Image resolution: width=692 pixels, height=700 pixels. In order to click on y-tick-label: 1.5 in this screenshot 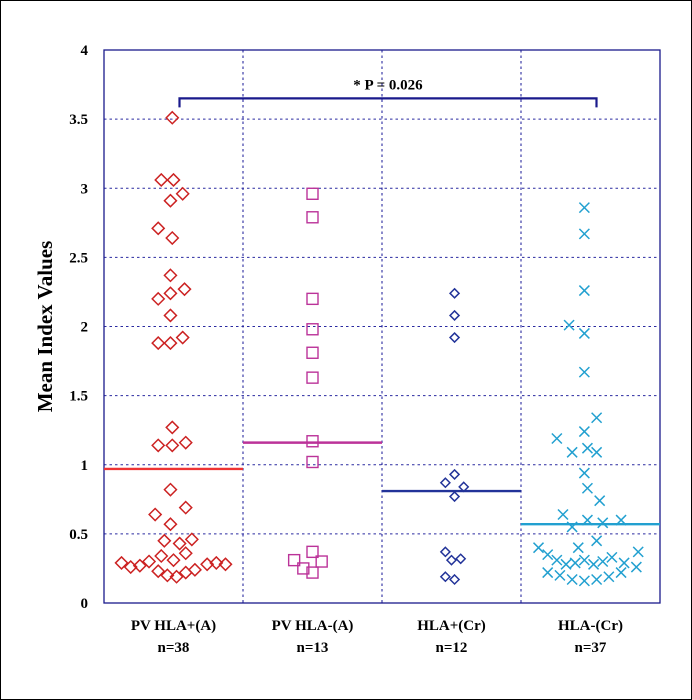, I will do `click(78, 397)`.